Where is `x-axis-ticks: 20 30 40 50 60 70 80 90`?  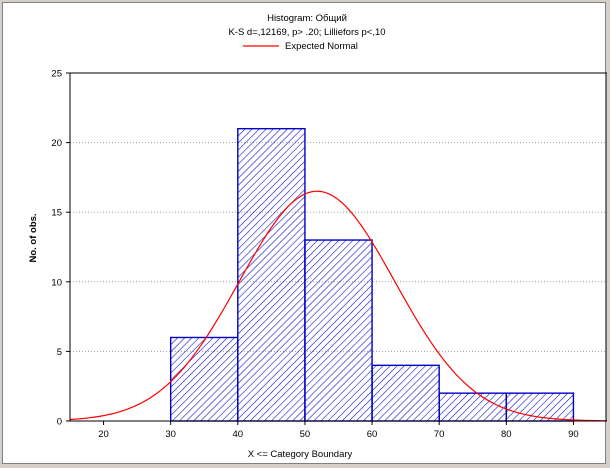
x-axis-ticks: 20 30 40 50 60 70 80 90 is located at coordinates (338, 430).